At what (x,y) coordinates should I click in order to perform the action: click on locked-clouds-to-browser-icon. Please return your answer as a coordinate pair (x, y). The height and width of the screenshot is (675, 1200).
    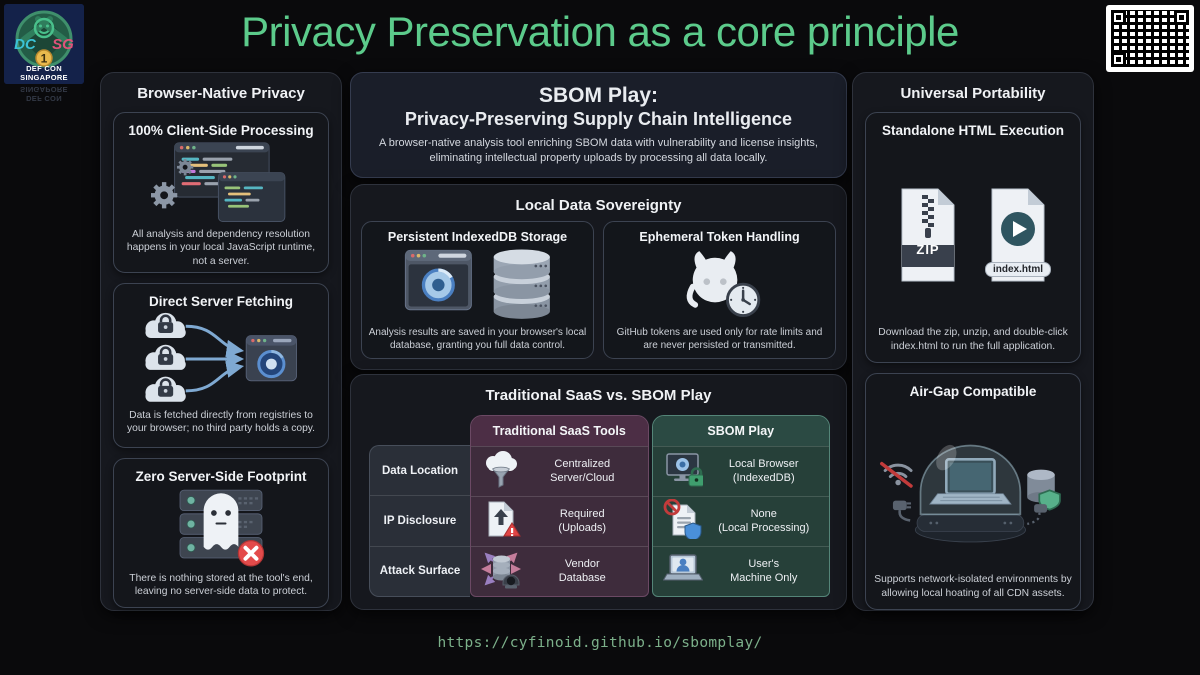
    Looking at the image, I should click on (221, 359).